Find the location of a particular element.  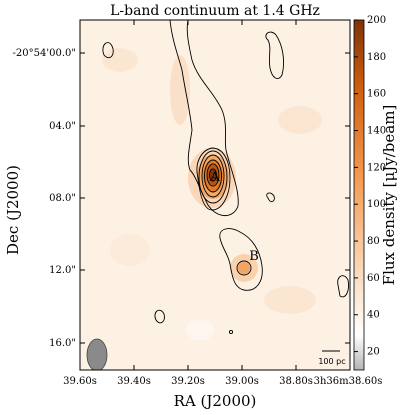

colorbar-tick-label: 20 is located at coordinates (373, 352).